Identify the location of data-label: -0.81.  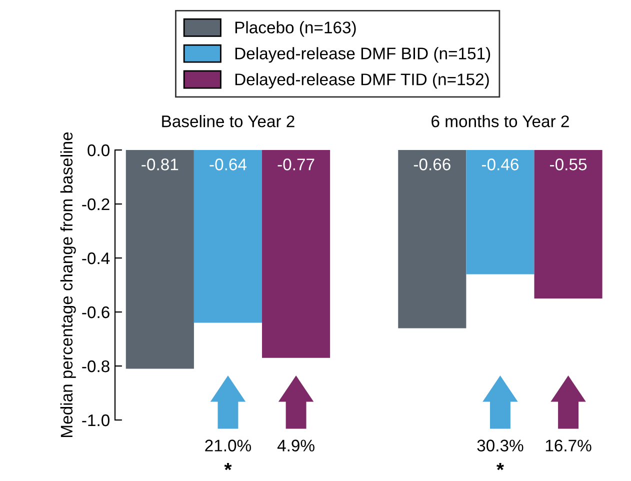
(160, 164).